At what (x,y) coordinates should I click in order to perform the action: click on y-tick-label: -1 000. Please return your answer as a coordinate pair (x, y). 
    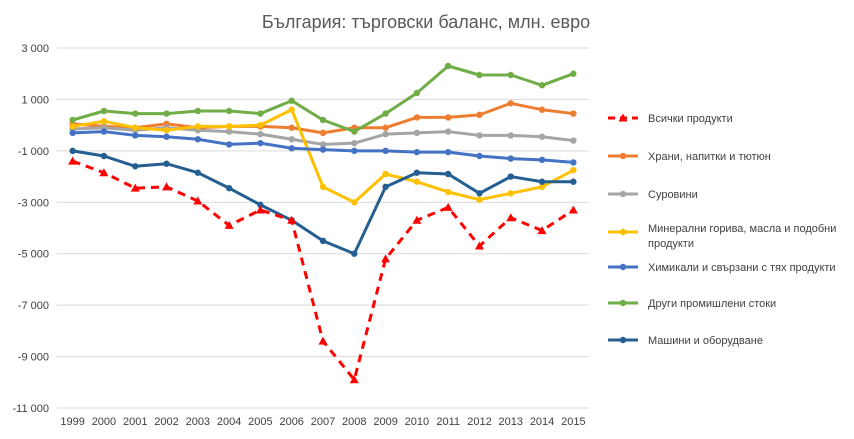
    Looking at the image, I should click on (33, 152).